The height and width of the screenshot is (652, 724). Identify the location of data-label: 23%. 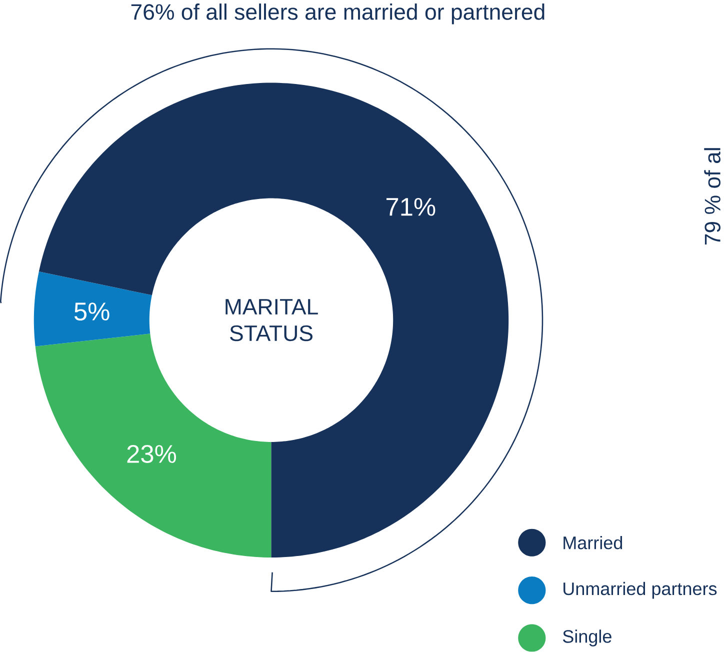
(151, 454).